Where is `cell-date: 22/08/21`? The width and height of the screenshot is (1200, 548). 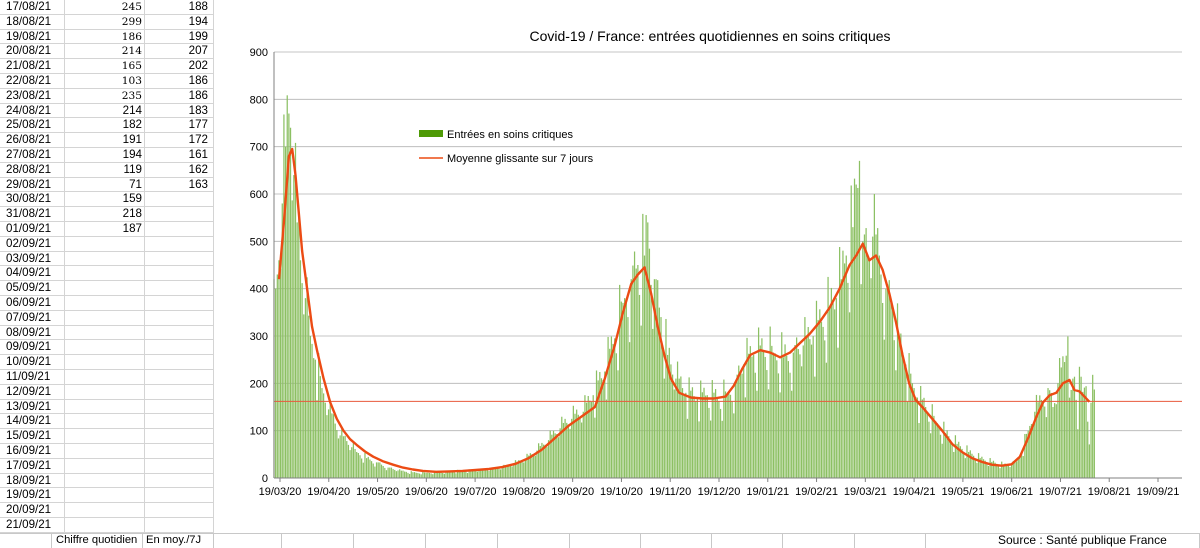 cell-date: 22/08/21 is located at coordinates (32, 81).